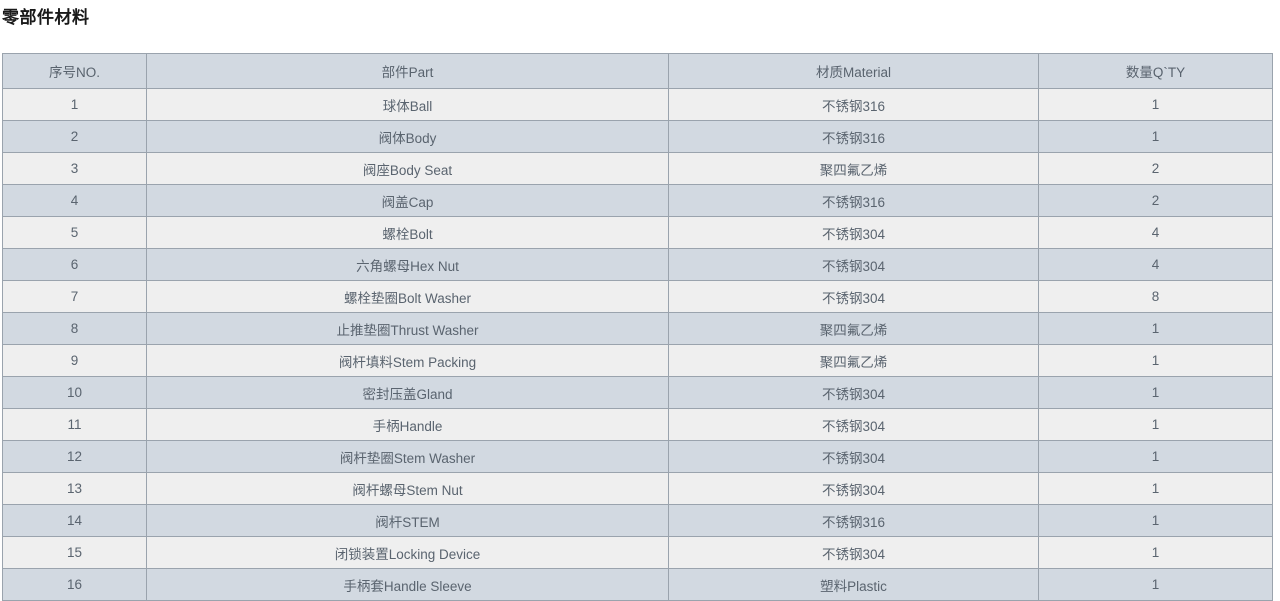 This screenshot has width=1280, height=601. I want to click on table-row: 6 六角螺母Hex Nut 不锈钢304 4, so click(637, 264).